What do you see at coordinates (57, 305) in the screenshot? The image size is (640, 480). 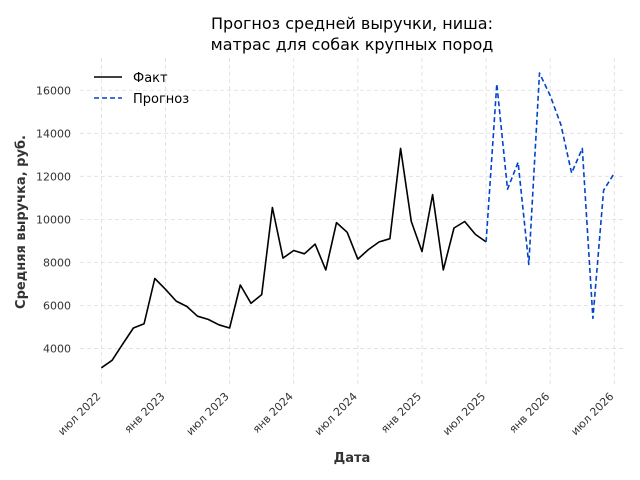 I see `y-tick-label: 6000` at bounding box center [57, 305].